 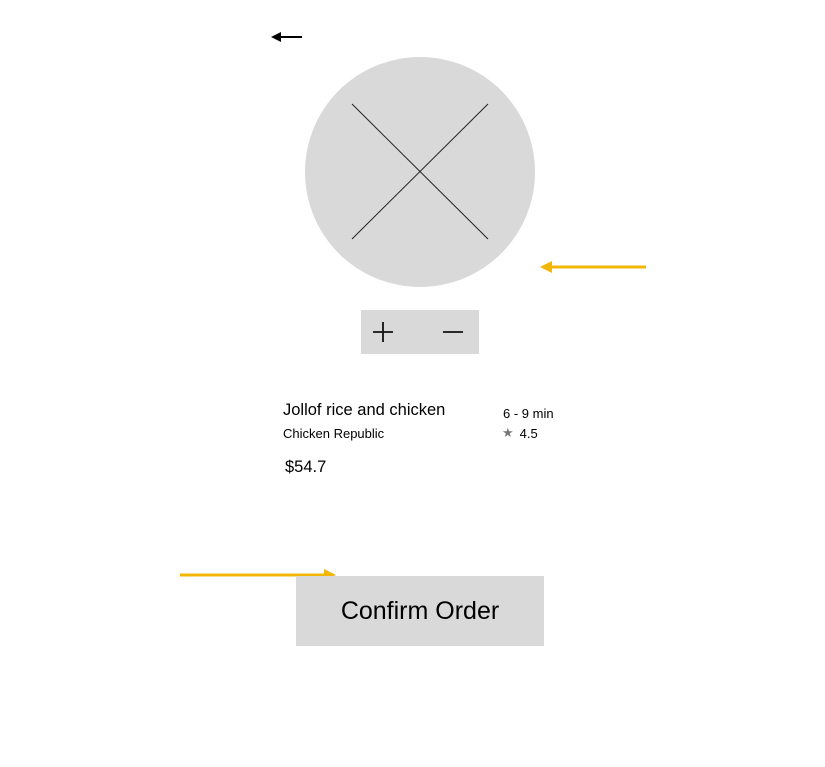 I want to click on back-button, so click(x=287, y=37).